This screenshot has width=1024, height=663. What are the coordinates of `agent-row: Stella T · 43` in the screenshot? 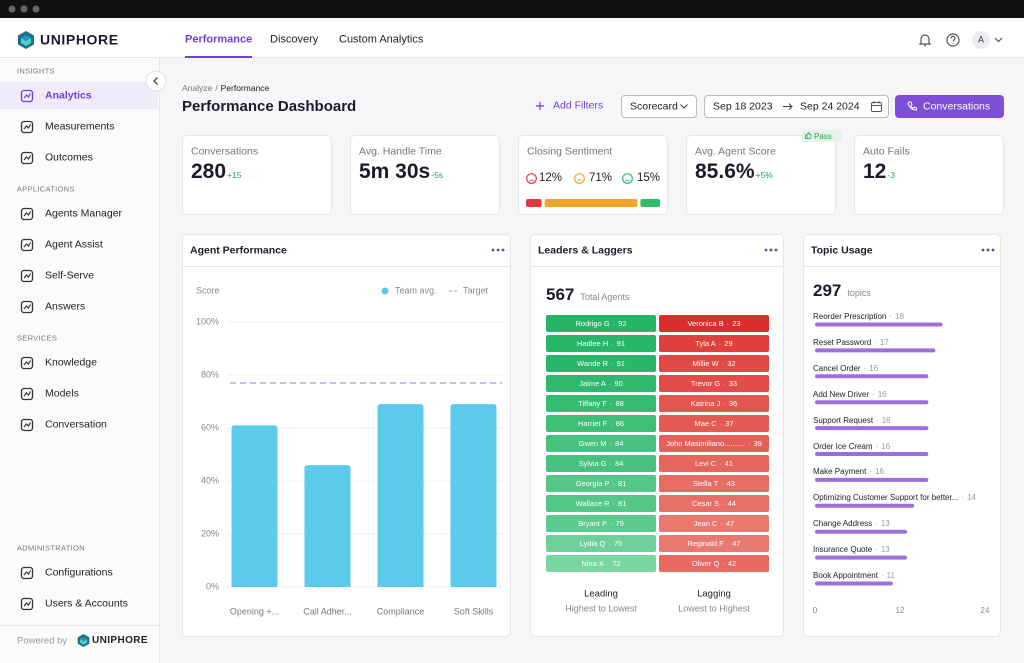 It's located at (714, 483).